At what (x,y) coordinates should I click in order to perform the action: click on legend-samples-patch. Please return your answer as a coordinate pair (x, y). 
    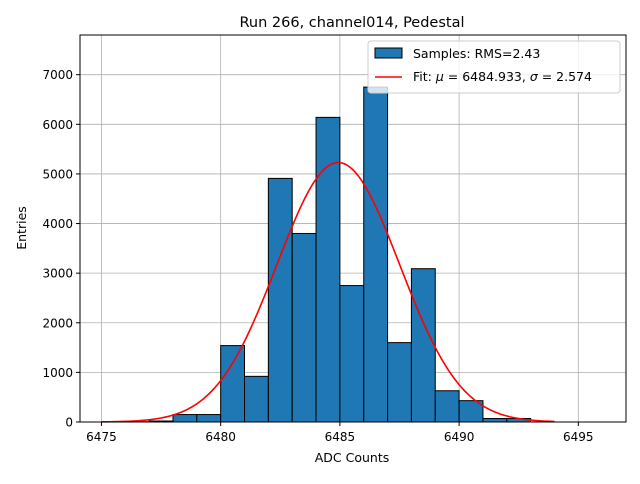
    Looking at the image, I should click on (388, 53).